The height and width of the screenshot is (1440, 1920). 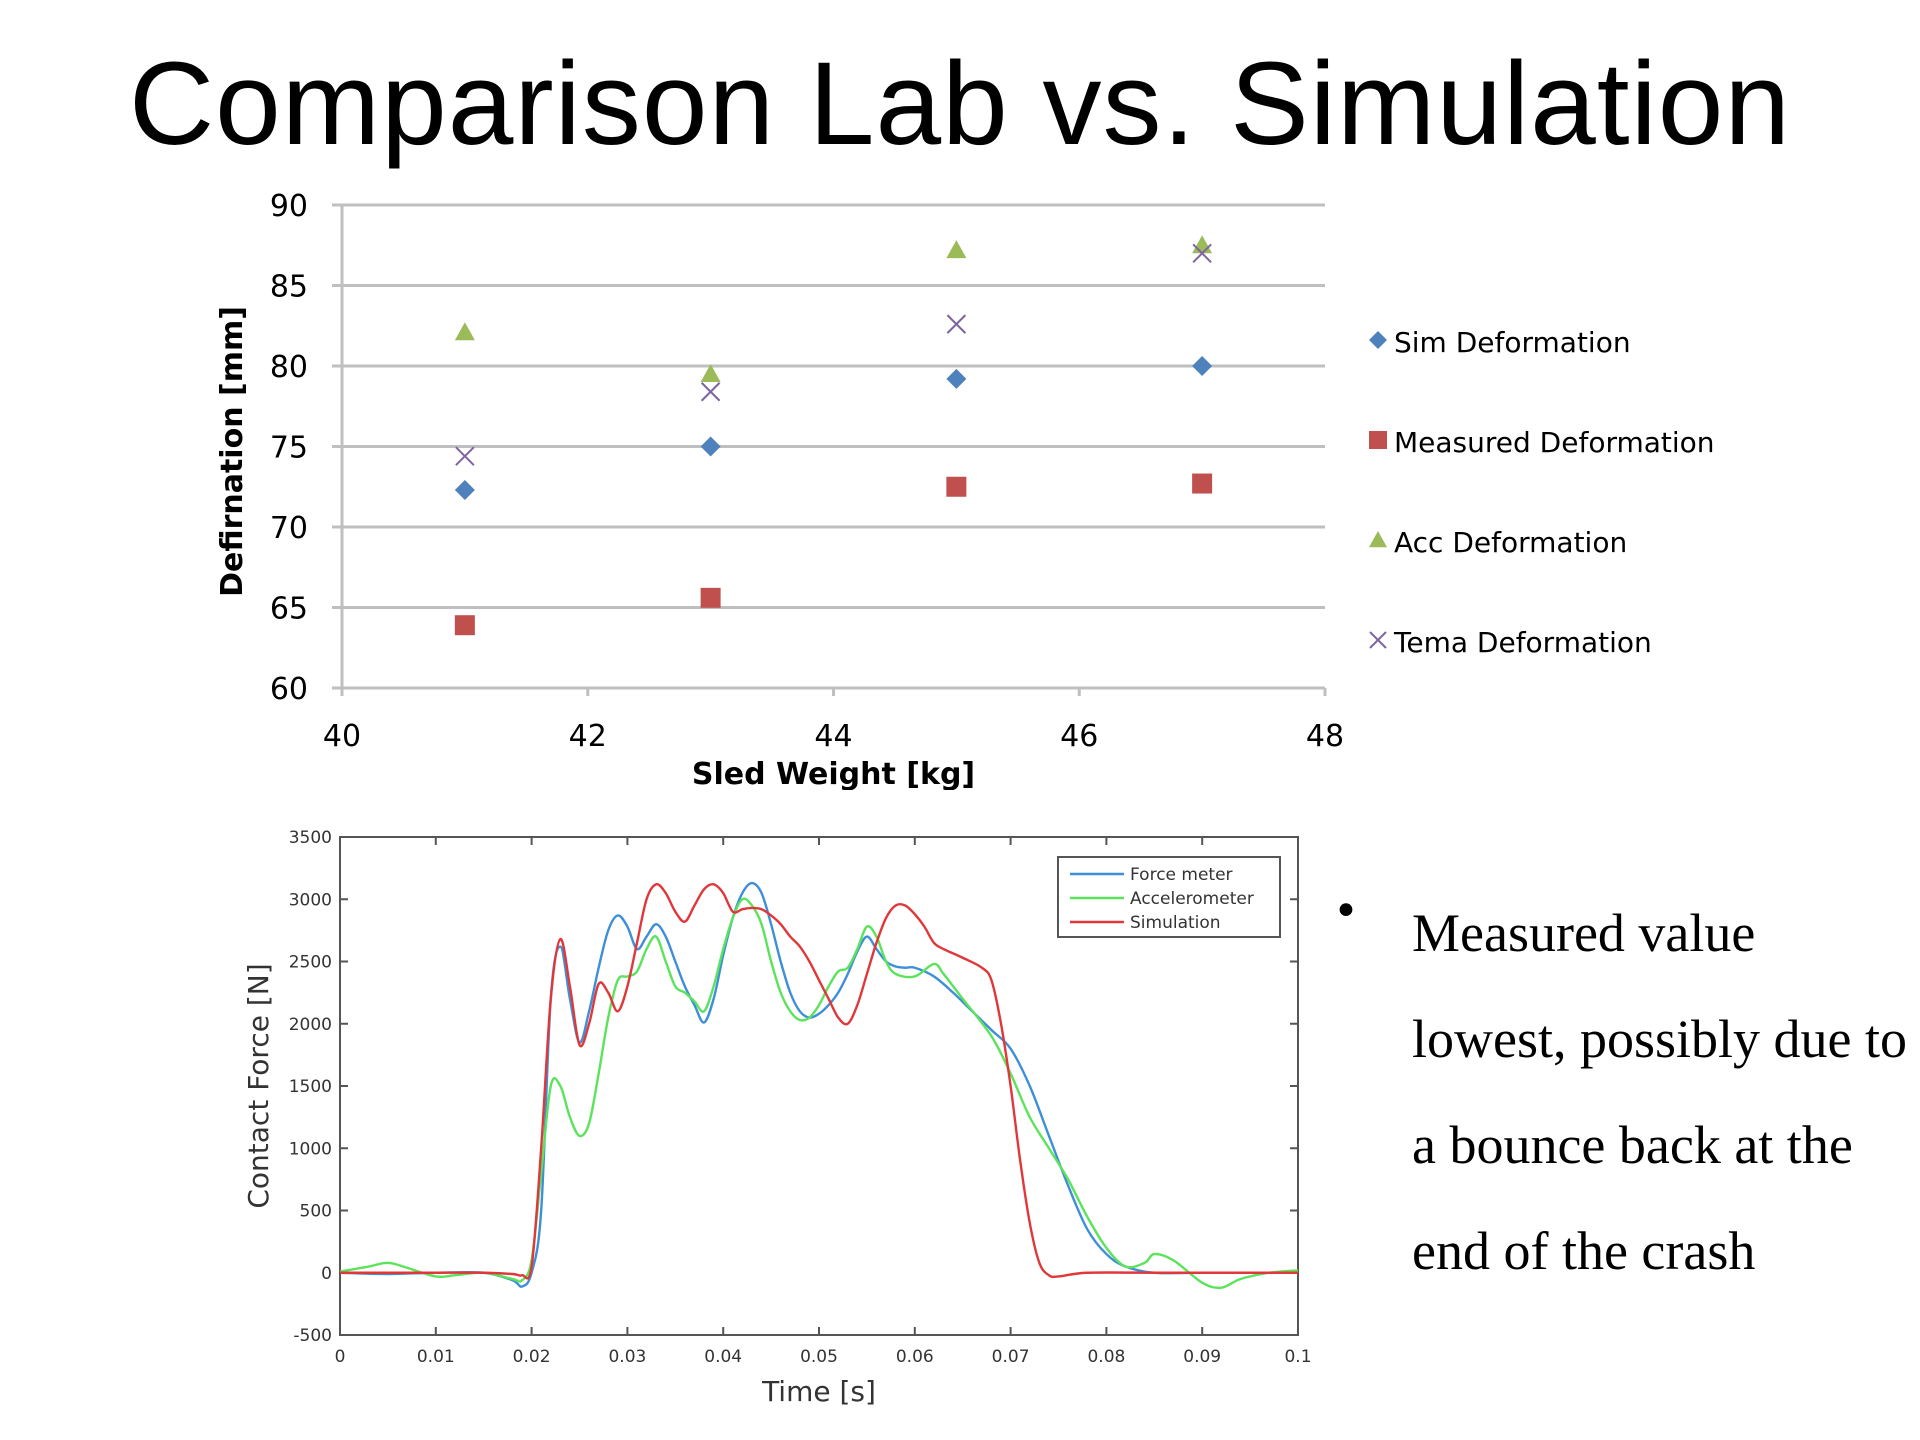 What do you see at coordinates (310, 963) in the screenshot?
I see `y-tick-label: 2500` at bounding box center [310, 963].